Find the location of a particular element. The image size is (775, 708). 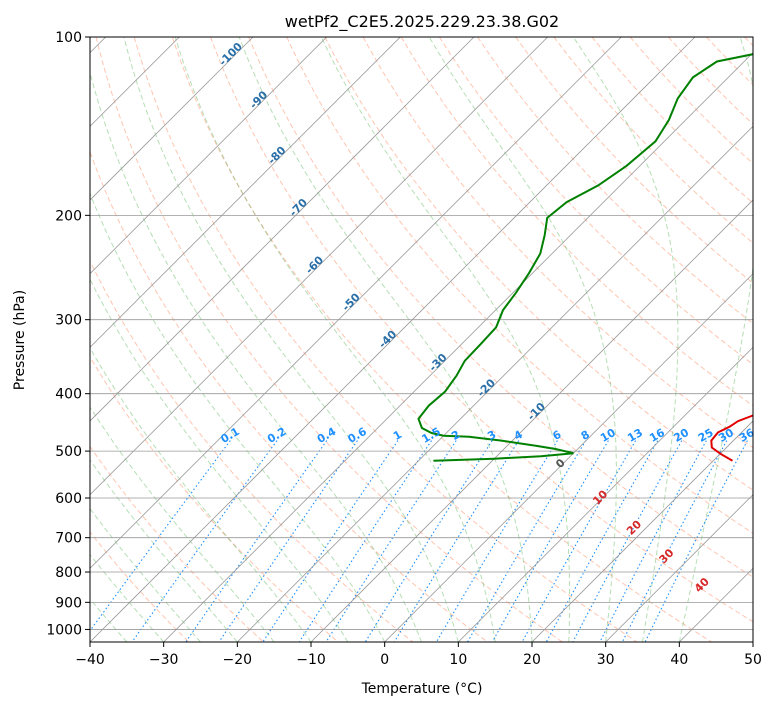

isotherm-label: -60 is located at coordinates (314, 264).